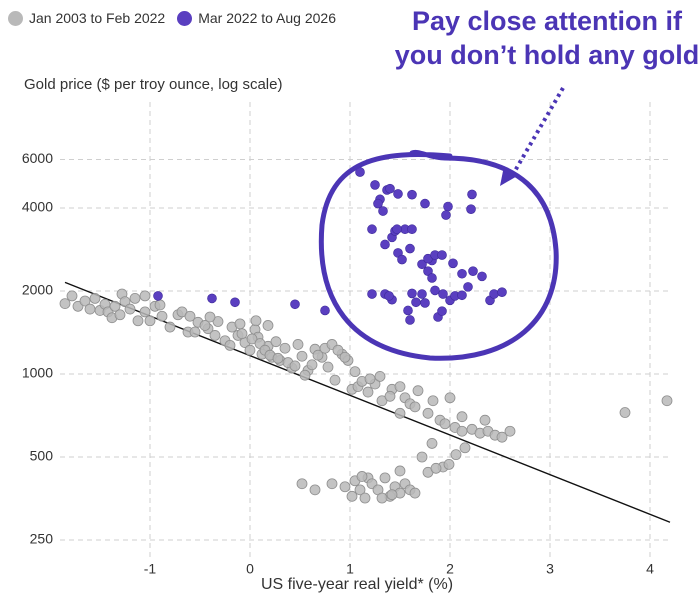  What do you see at coordinates (537, 132) in the screenshot?
I see `arrow-dotted-icon` at bounding box center [537, 132].